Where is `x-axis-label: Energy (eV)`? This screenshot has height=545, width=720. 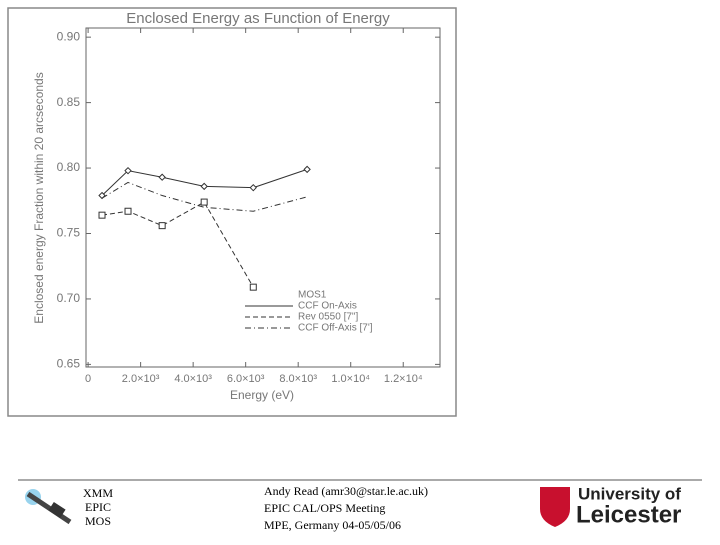 x-axis-label: Energy (eV) is located at coordinates (262, 395).